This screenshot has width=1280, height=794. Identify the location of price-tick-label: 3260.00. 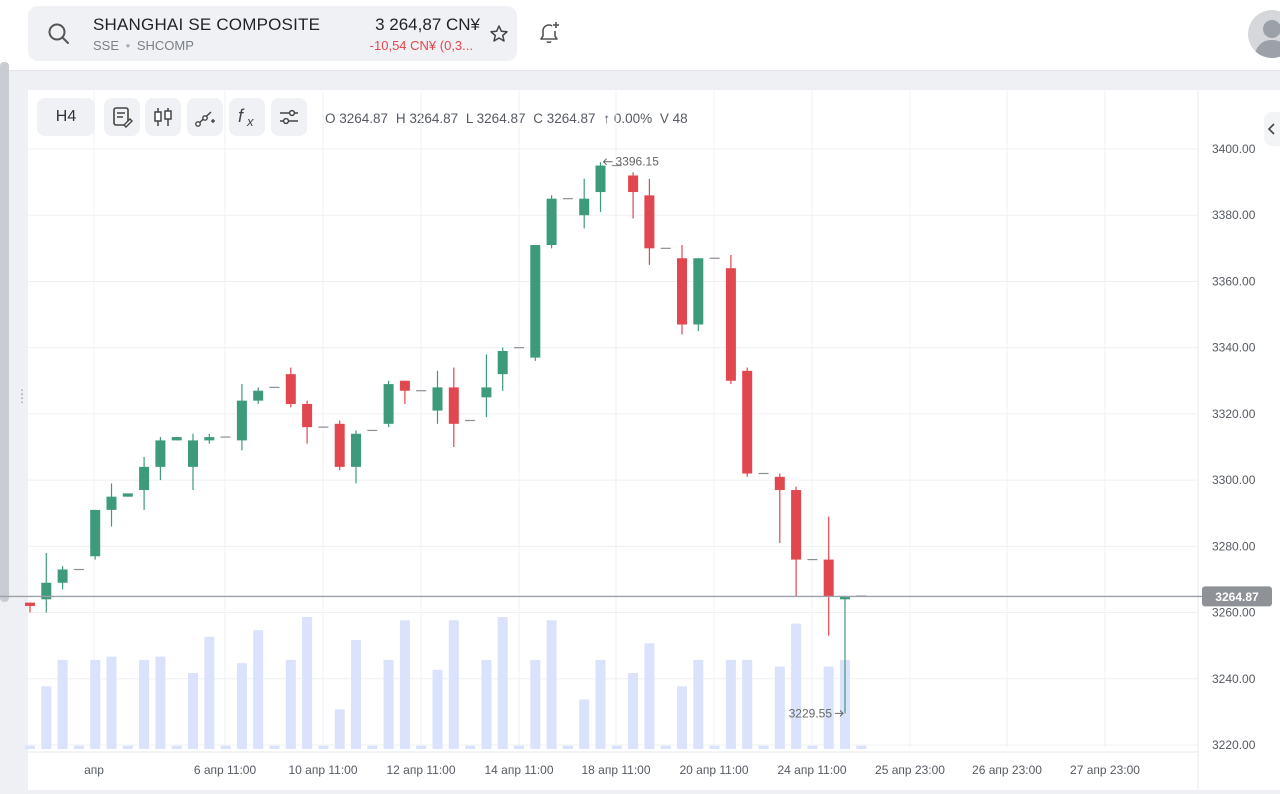
(1234, 613).